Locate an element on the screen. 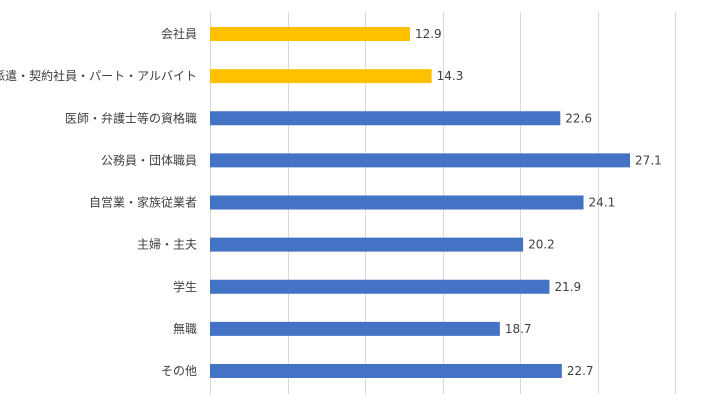 The image size is (707, 404). category-label: その他 is located at coordinates (179, 371).